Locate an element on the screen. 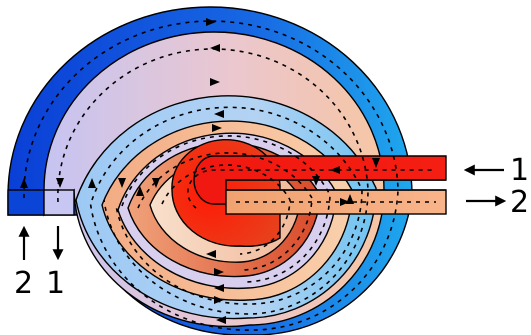 The height and width of the screenshot is (335, 531). port-label-right-in: 1 is located at coordinates (519, 170).